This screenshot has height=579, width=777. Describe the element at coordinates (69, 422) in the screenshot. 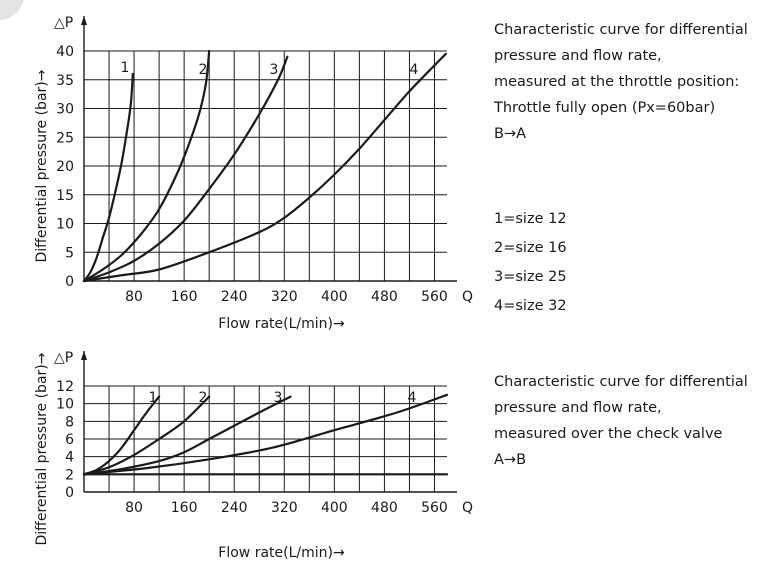

I see `y-tick-label: 8` at that location.